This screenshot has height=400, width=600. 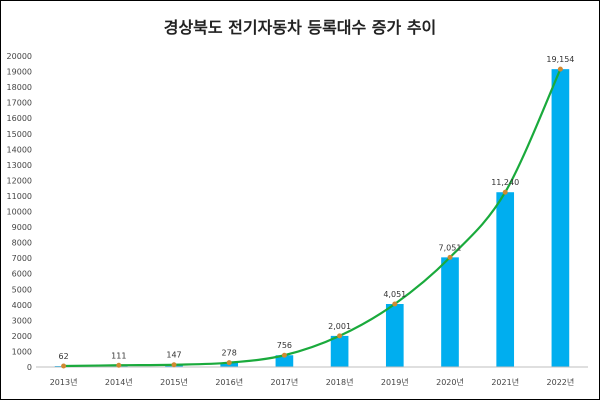 I want to click on data-label: 147, so click(x=173, y=355).